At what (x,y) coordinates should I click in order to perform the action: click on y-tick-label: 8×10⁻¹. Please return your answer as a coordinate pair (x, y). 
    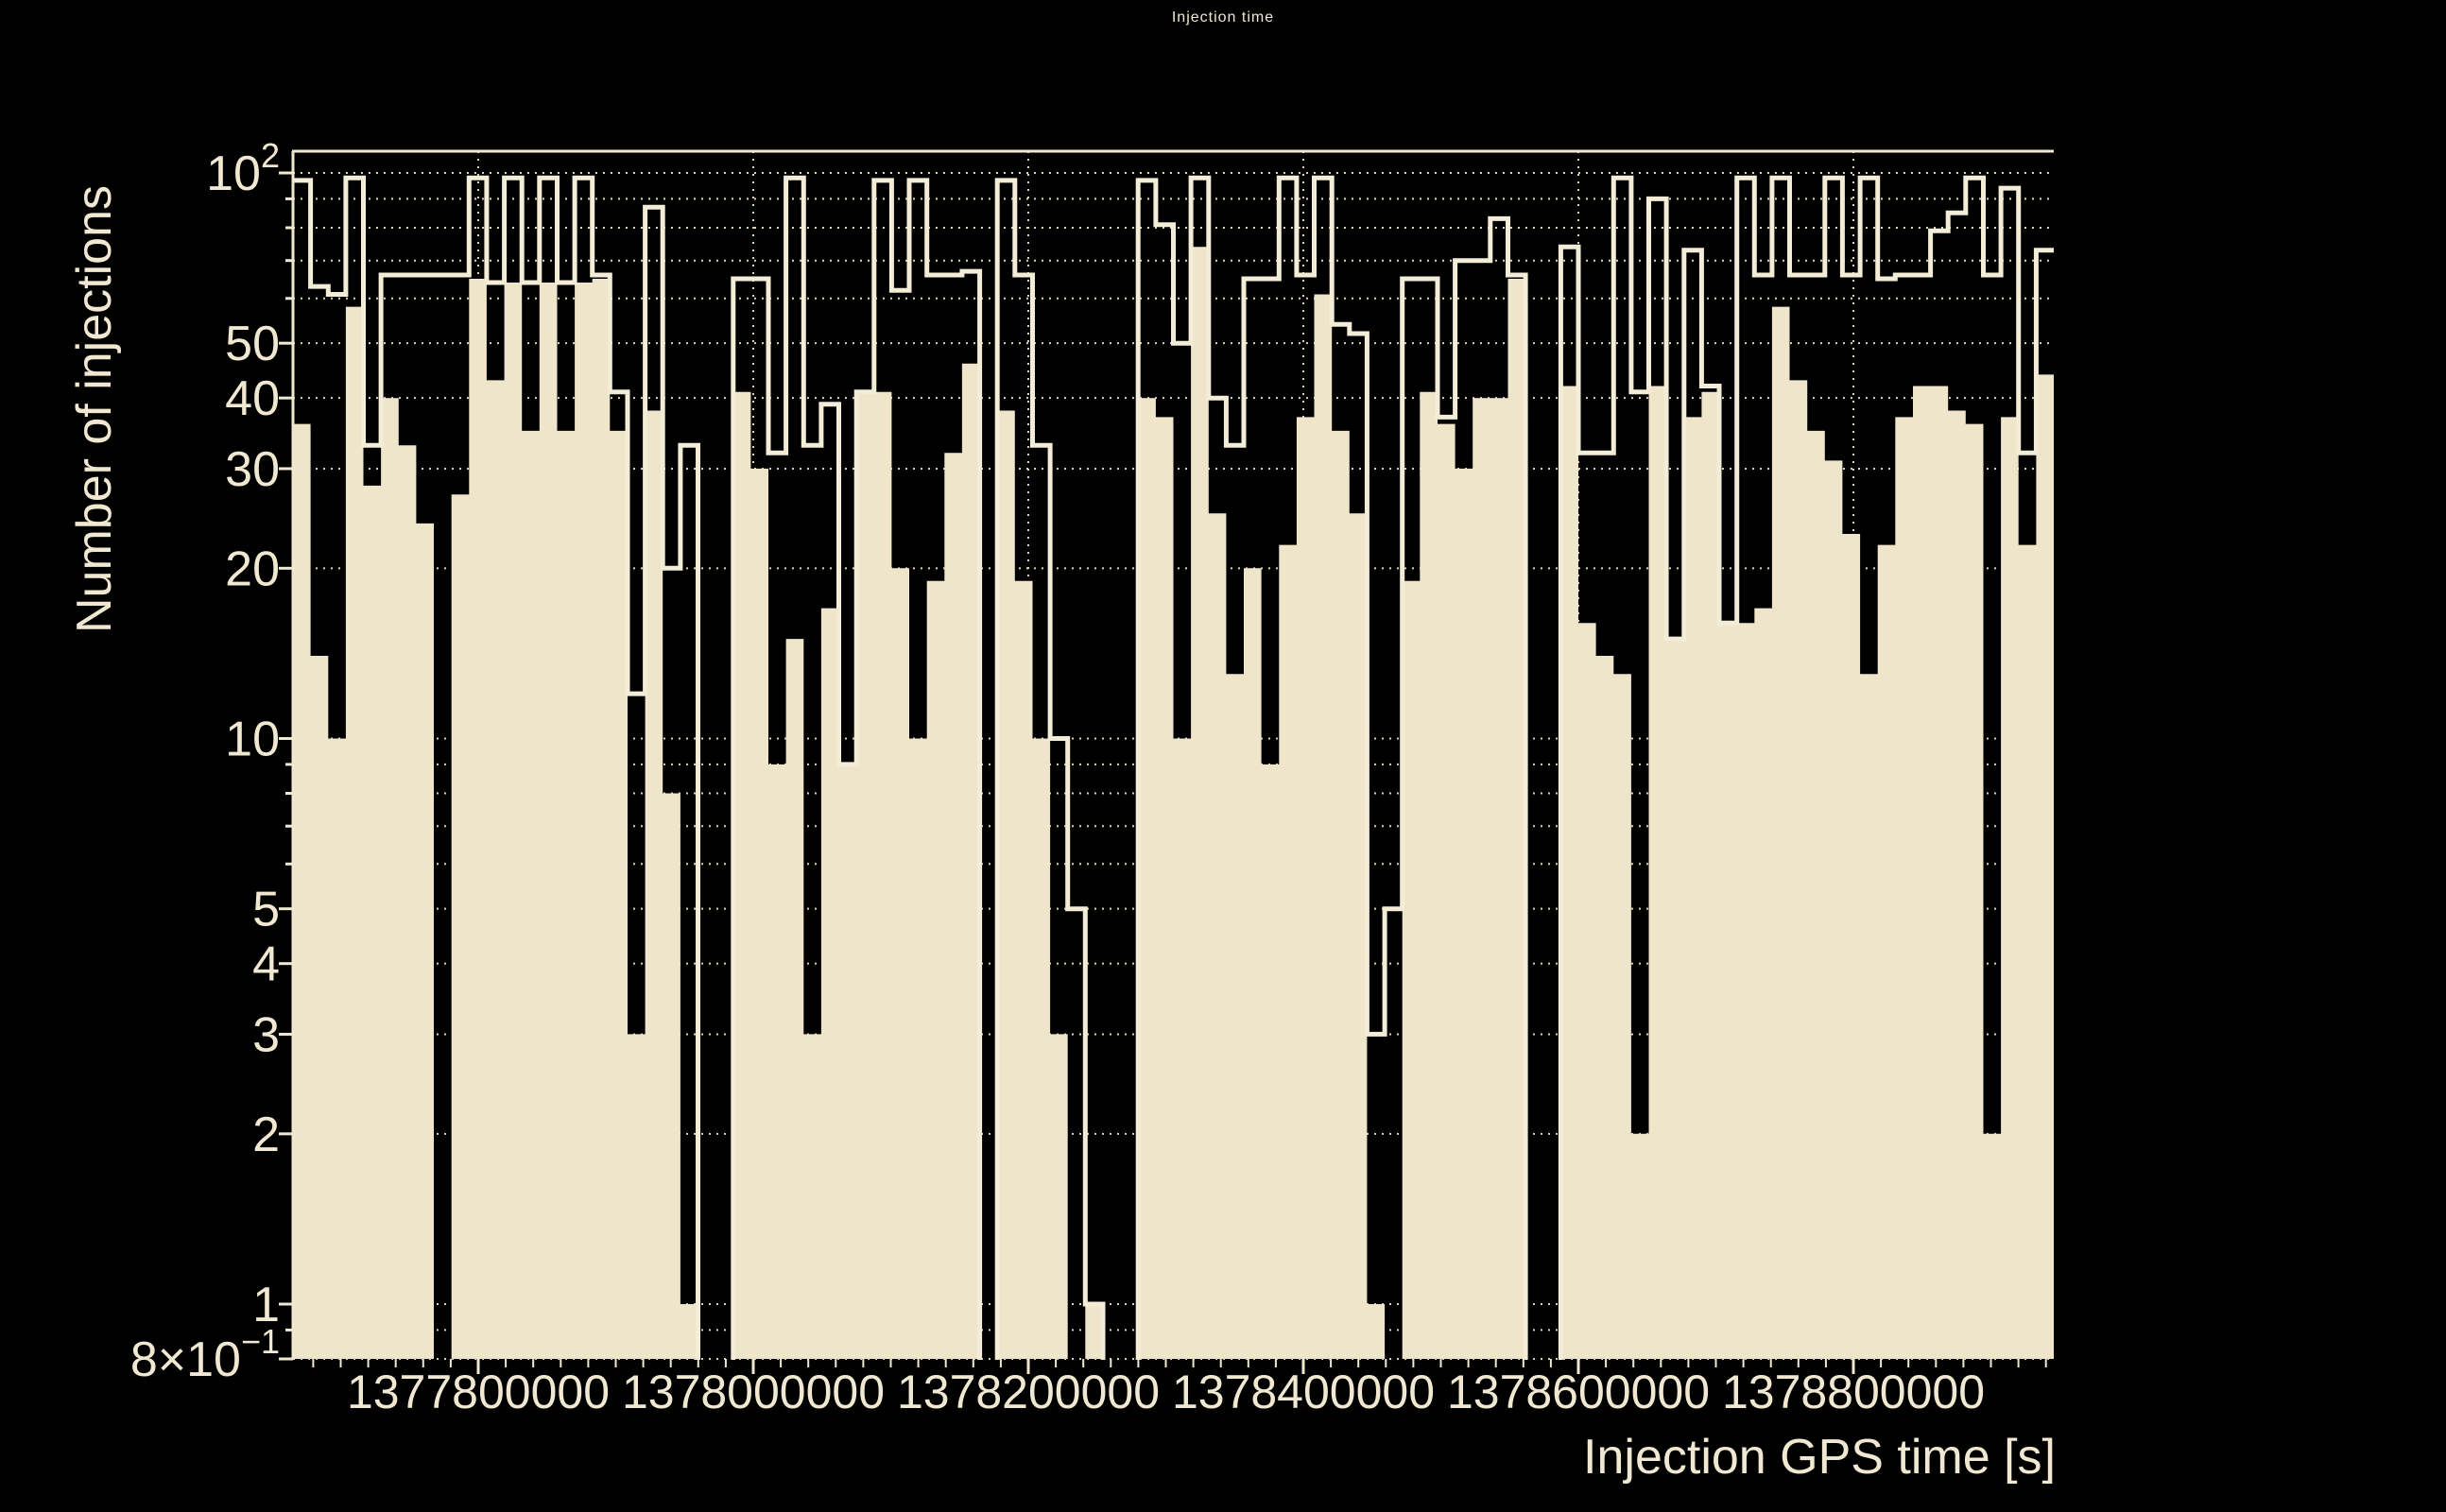
    Looking at the image, I should click on (205, 1354).